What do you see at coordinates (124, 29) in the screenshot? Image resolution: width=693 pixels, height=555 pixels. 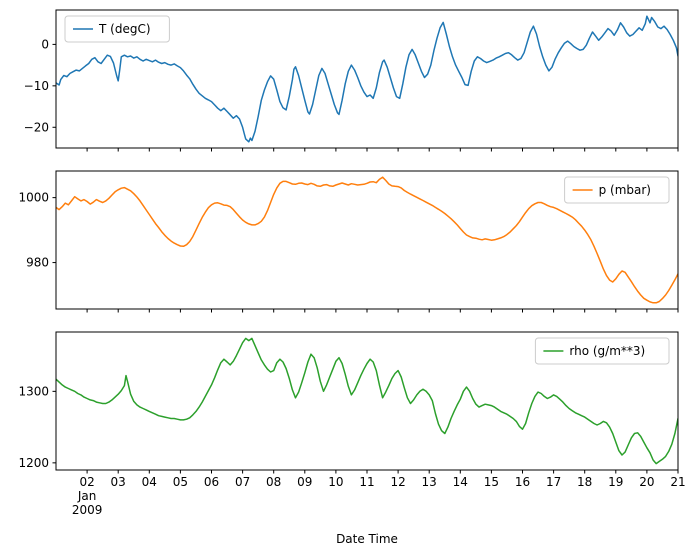 I see `legend-label: T (degC)` at bounding box center [124, 29].